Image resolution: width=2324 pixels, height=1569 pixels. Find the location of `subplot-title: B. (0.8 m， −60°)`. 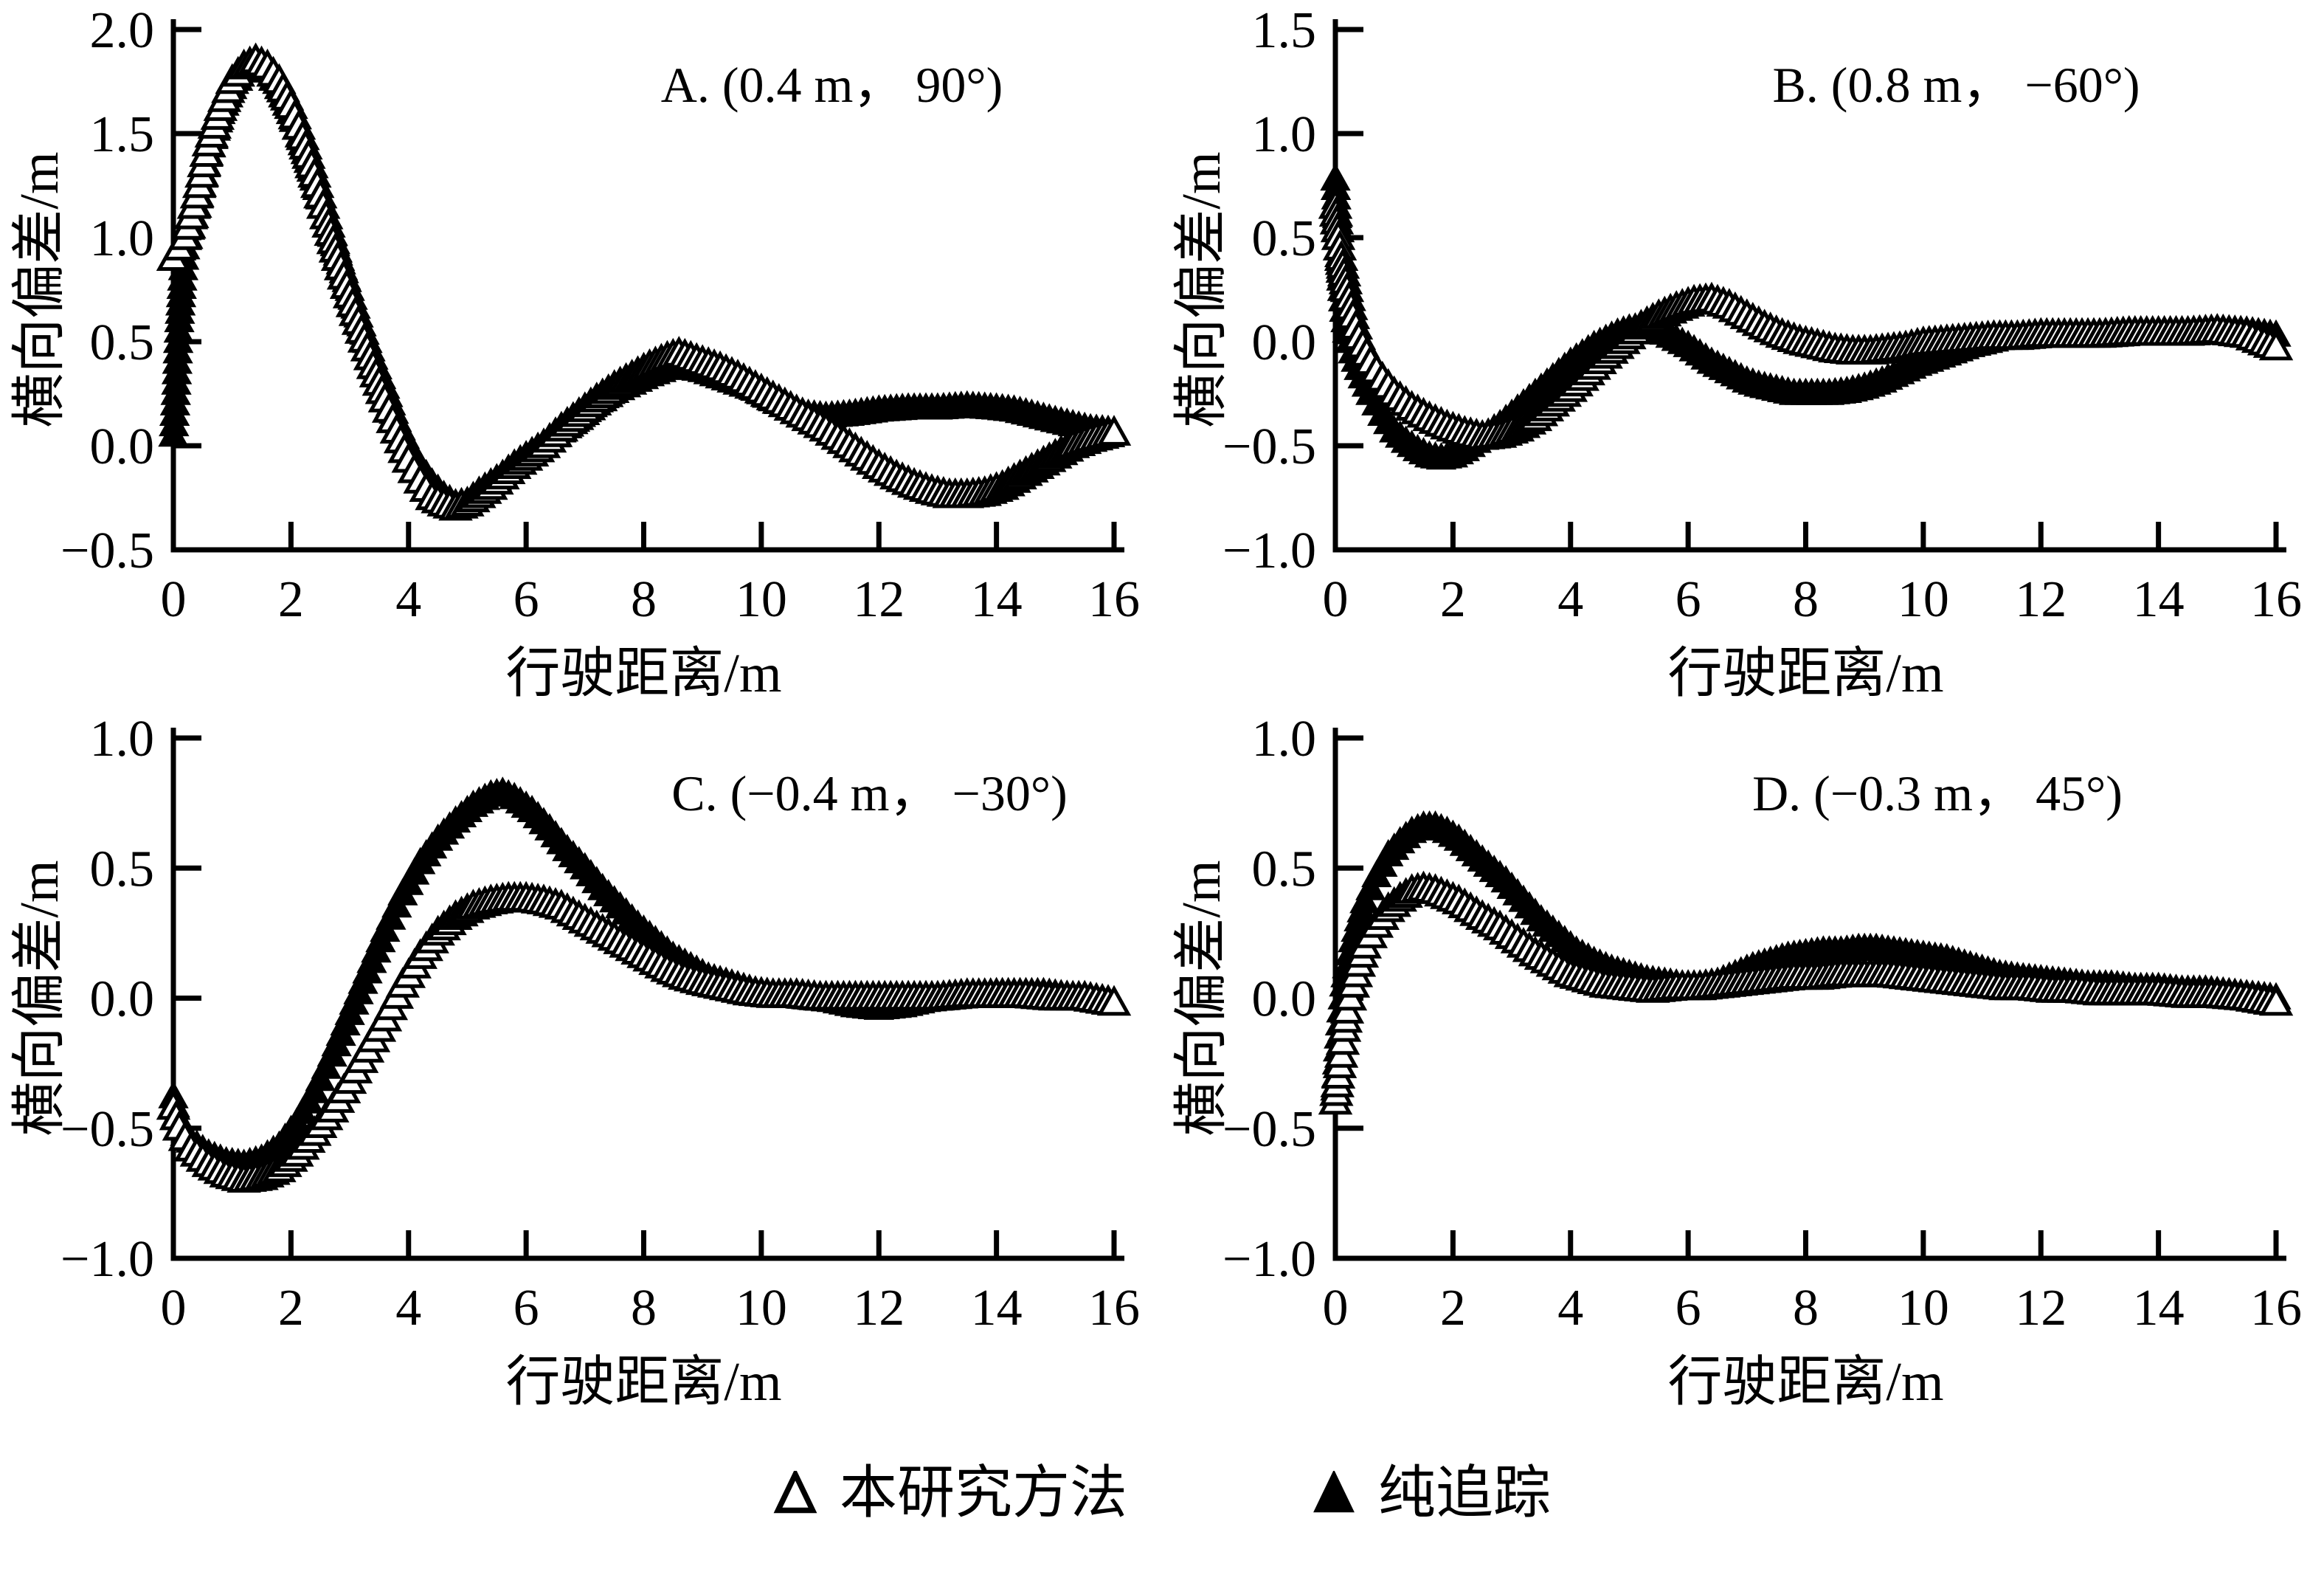

subplot-title: B. (0.8 m， −60°) is located at coordinates (1956, 85).